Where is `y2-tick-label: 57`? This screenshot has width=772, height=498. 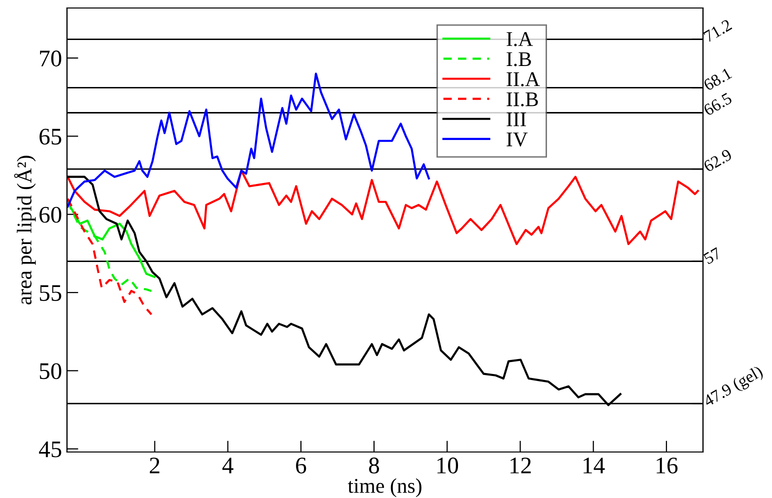 y2-tick-label: 57 is located at coordinates (712, 255).